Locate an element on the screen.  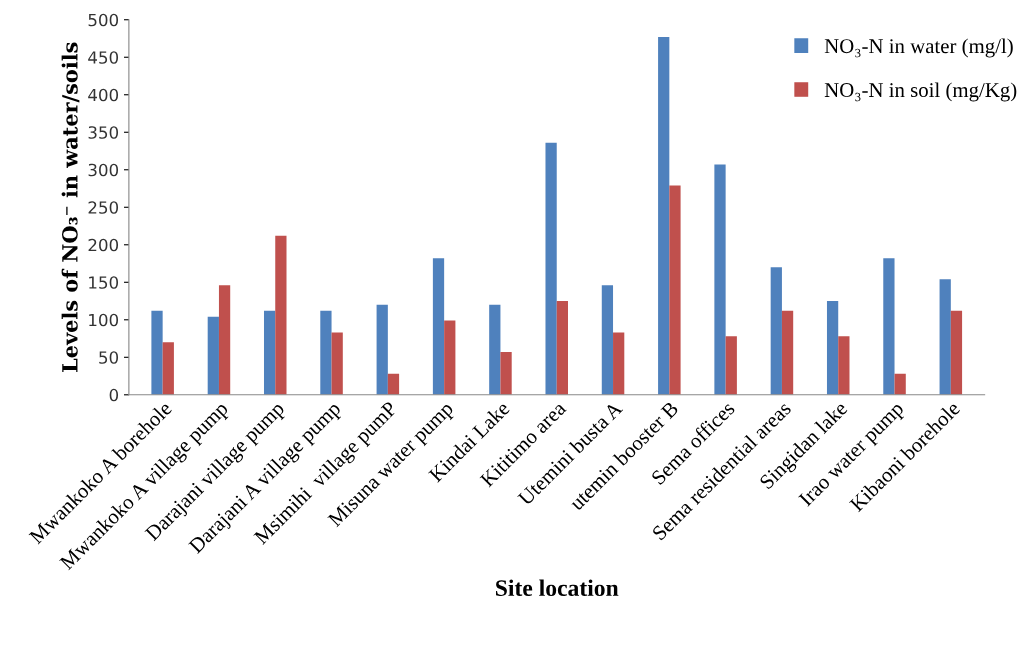
legend-label: NO₃-N in soil (mg/Kg) is located at coordinates (920, 92).